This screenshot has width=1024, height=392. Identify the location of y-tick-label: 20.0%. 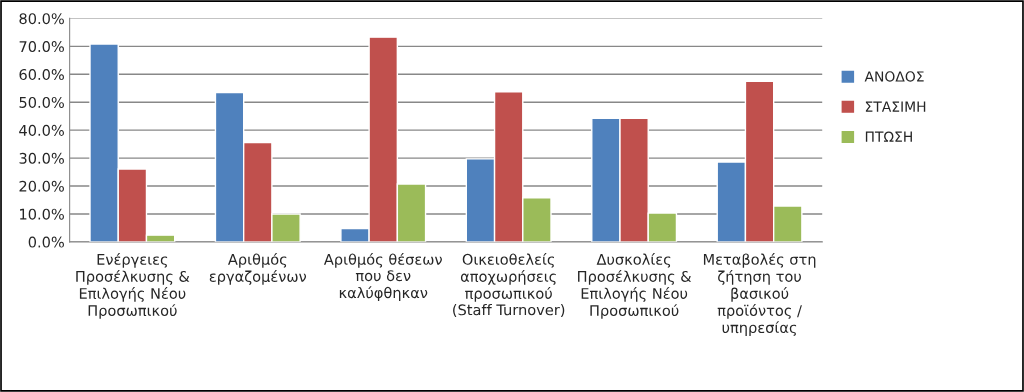
(41, 186).